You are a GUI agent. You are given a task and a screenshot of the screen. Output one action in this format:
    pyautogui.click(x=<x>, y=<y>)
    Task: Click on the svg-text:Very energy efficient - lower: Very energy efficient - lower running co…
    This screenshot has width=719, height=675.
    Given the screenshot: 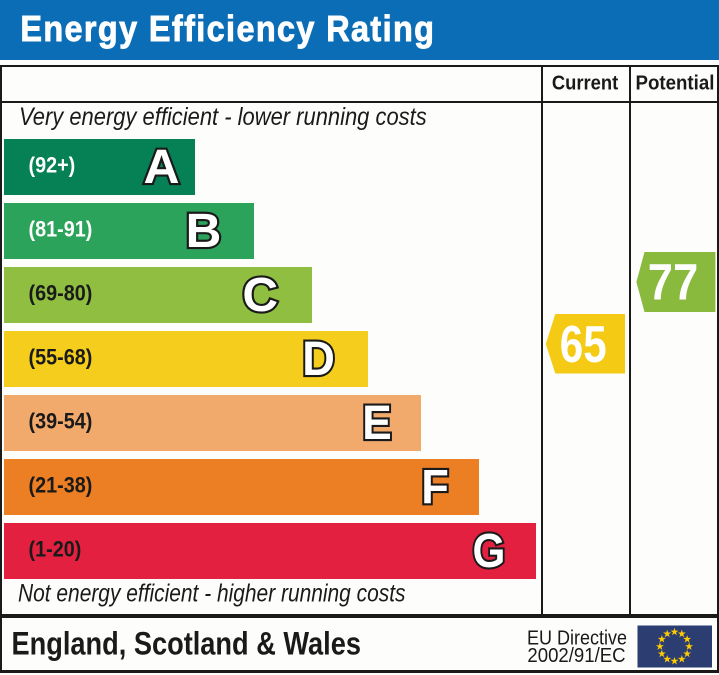 What is the action you would take?
    pyautogui.click(x=223, y=117)
    